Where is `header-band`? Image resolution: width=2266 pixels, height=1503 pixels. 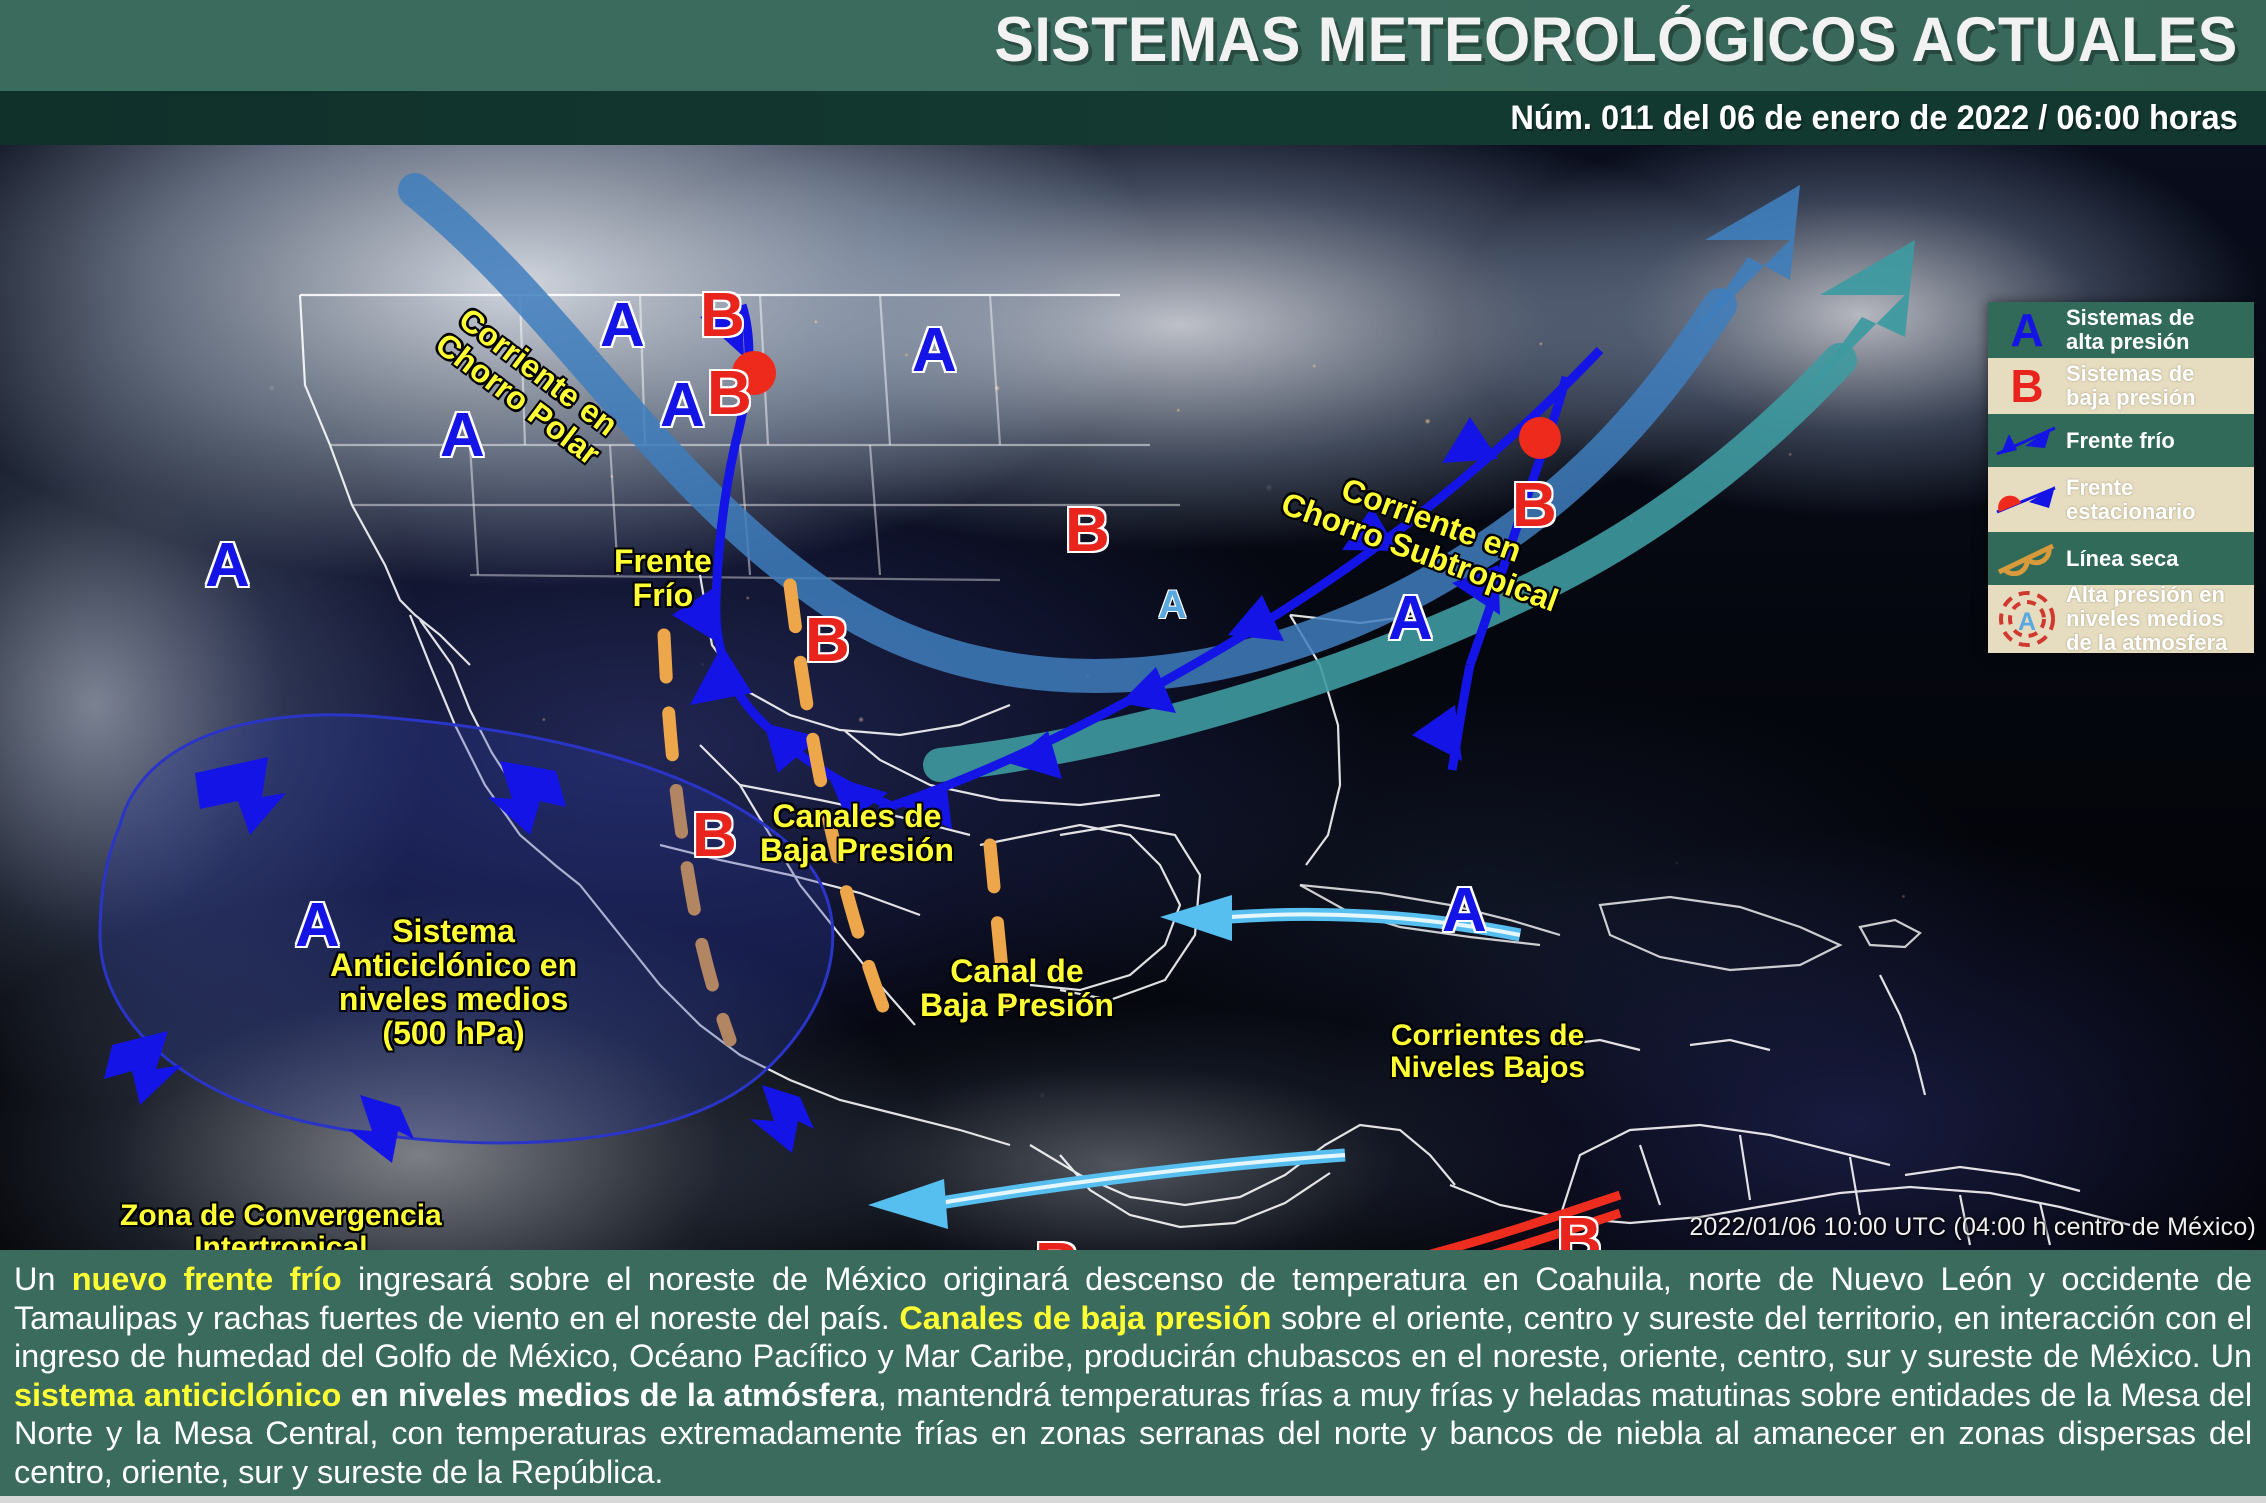
header-band is located at coordinates (1133, 45).